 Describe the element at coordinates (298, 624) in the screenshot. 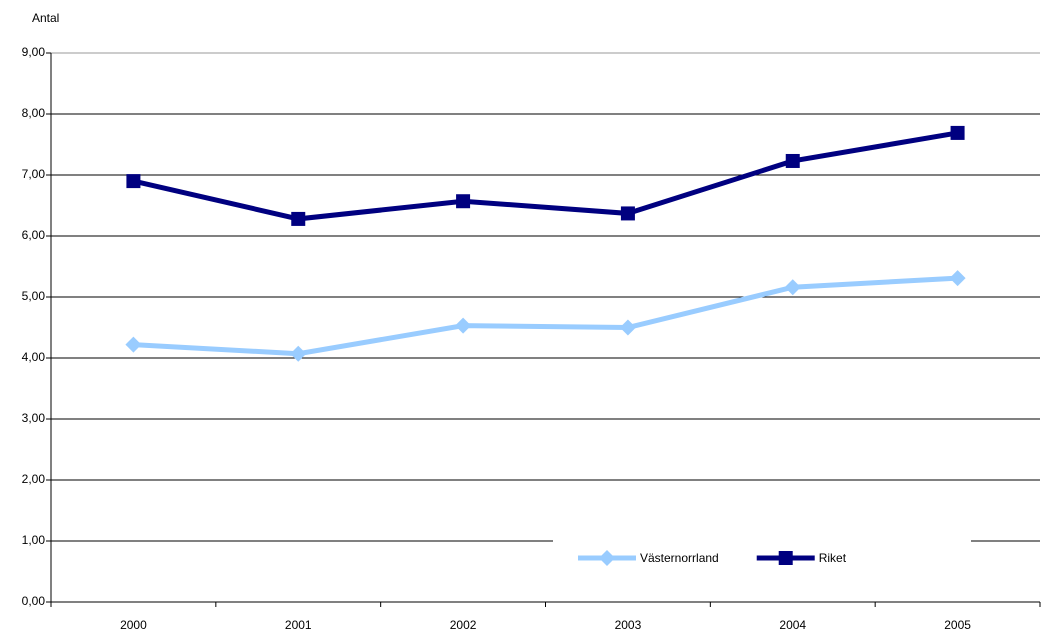

I see `x-tick-label: 2001` at that location.